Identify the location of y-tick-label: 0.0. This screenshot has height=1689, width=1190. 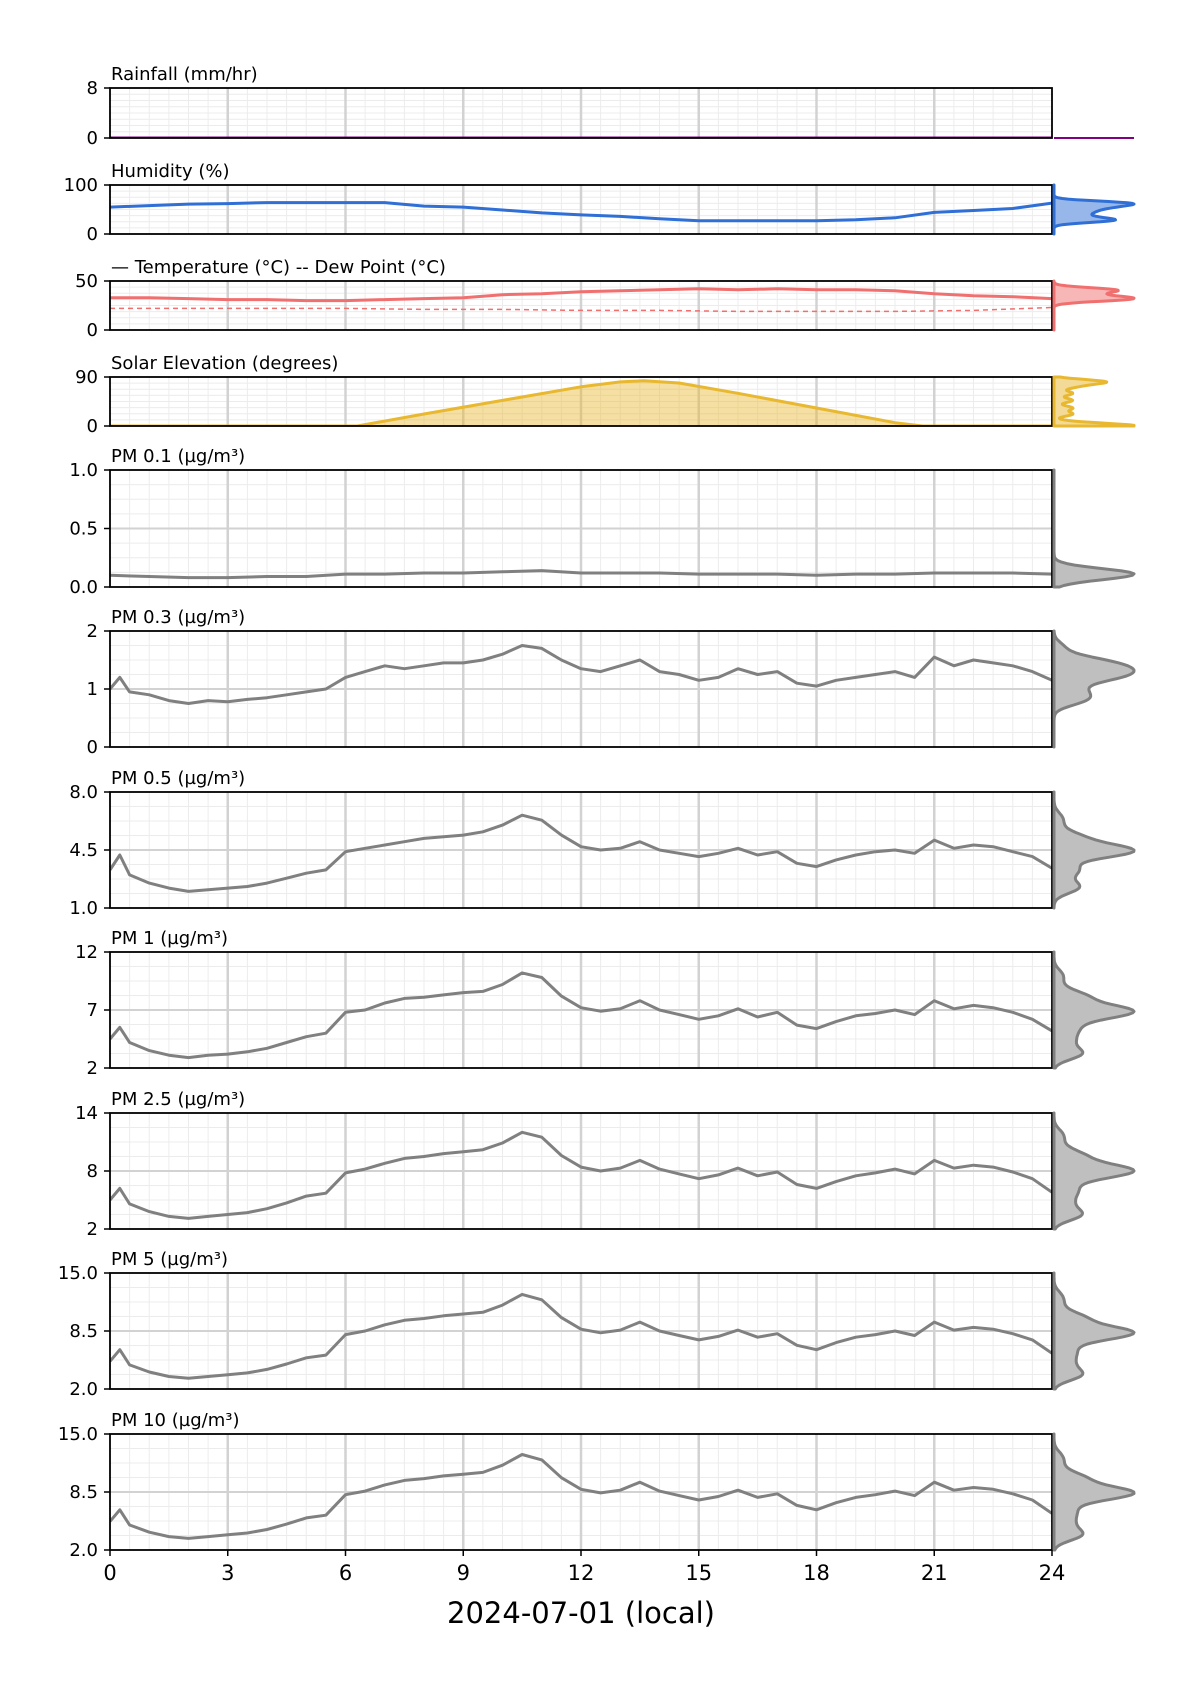
(83, 587).